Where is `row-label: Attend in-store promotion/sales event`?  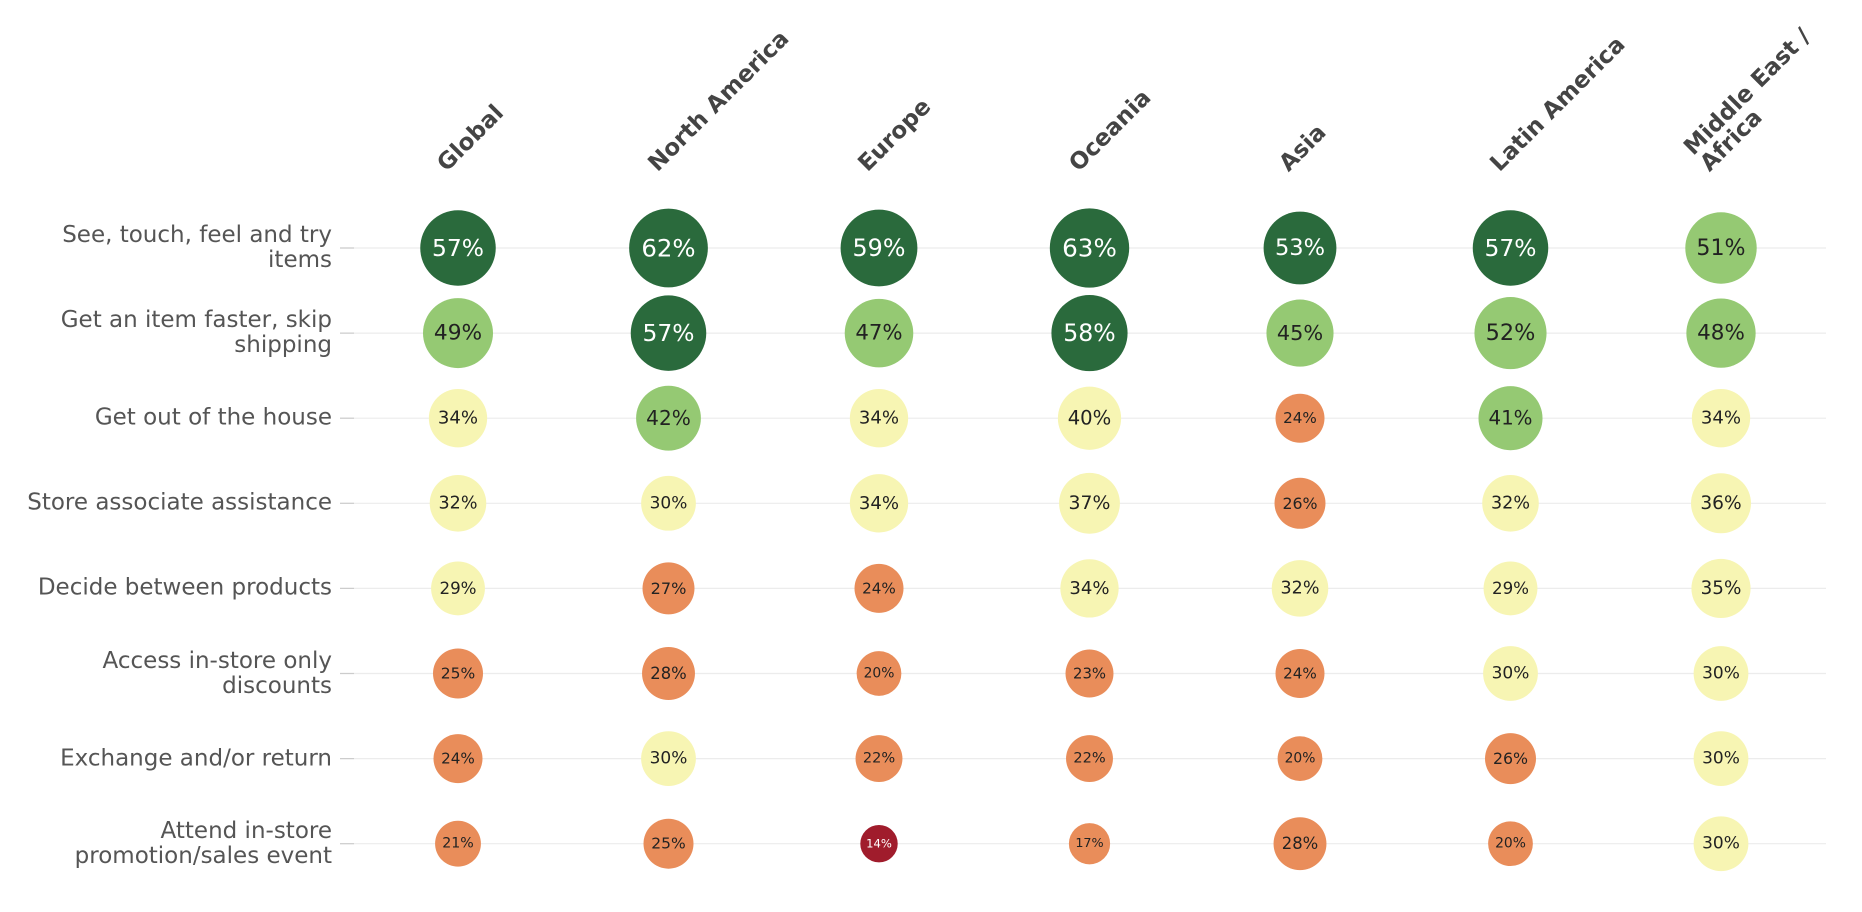
row-label: Attend in-store promotion/sales event is located at coordinates (203, 843).